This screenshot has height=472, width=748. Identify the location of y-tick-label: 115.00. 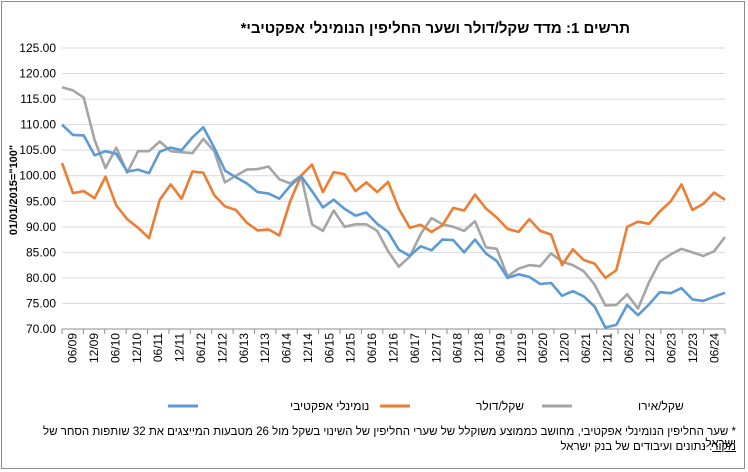
(38, 99).